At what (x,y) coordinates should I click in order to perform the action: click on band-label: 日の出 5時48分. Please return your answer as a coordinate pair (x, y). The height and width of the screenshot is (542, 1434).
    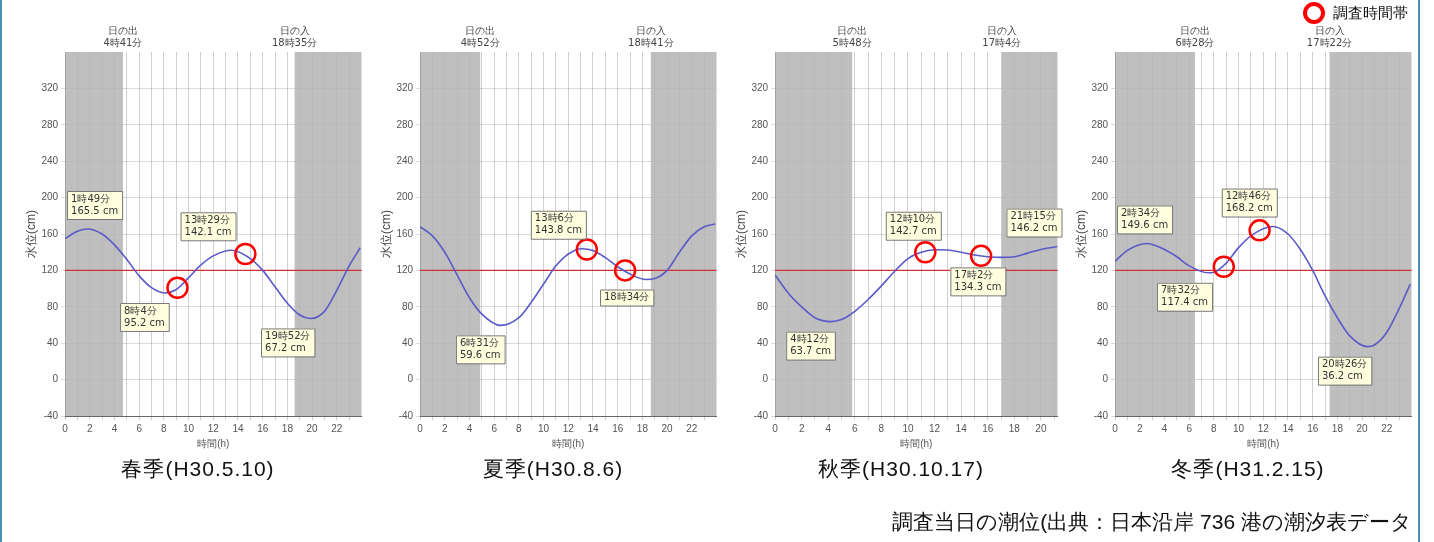
    Looking at the image, I should click on (852, 36).